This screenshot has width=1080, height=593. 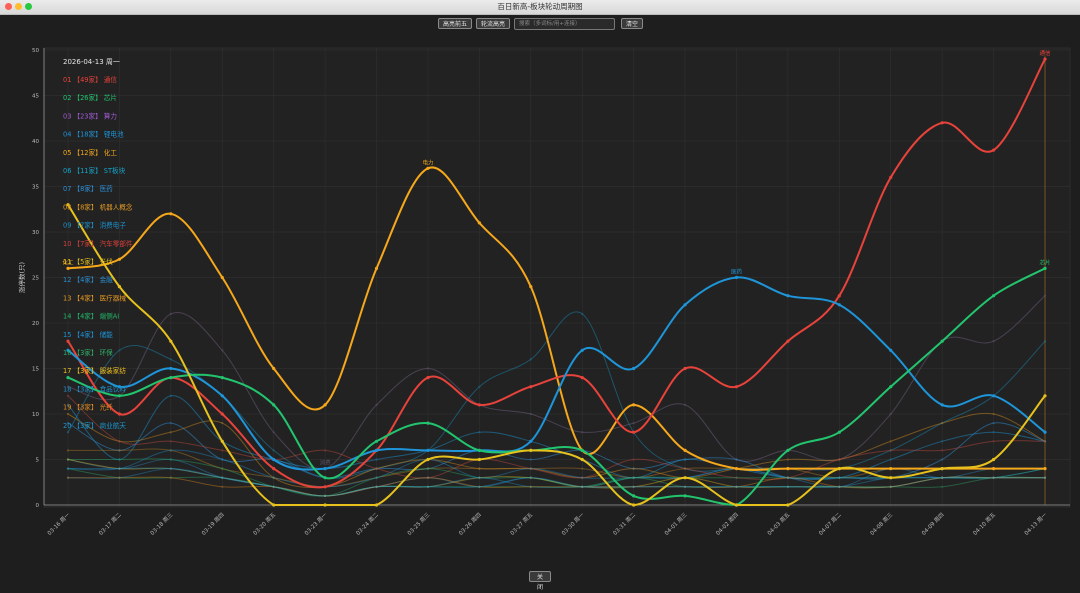 What do you see at coordinates (540, 7) in the screenshot?
I see `title-bar: 百日新高-板块轮动周期图` at bounding box center [540, 7].